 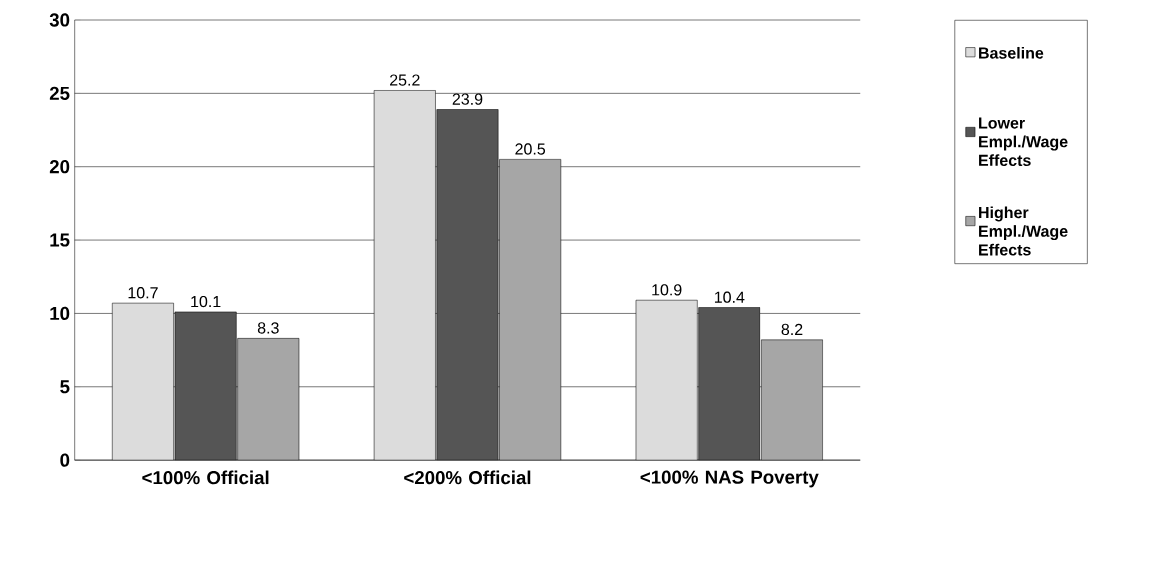 I want to click on data-label: 10.4, so click(x=729, y=297).